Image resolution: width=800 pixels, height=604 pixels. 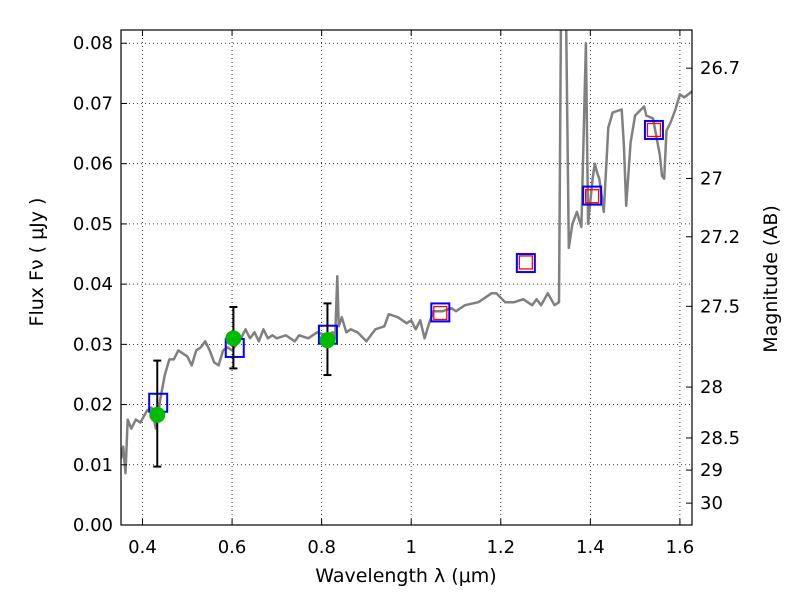 What do you see at coordinates (142, 547) in the screenshot?
I see `x-tick-label: 0.4` at bounding box center [142, 547].